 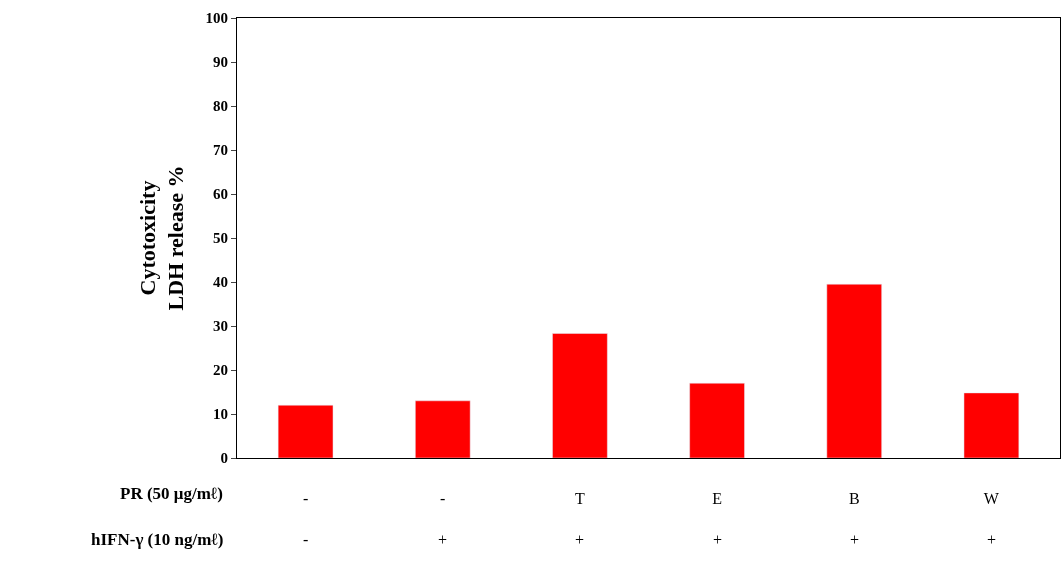 I want to click on text: PR (50 μg/mℓ), so click(x=171, y=493).